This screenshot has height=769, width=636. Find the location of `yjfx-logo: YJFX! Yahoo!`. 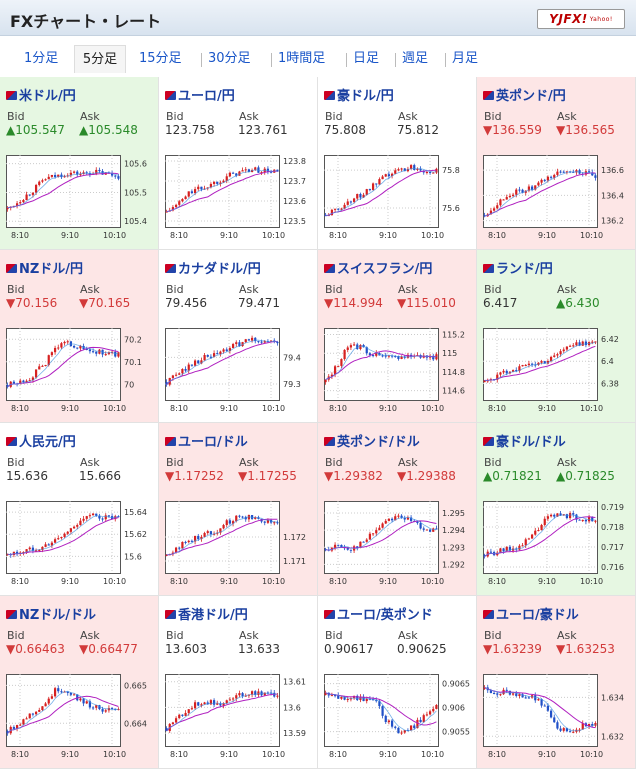

yjfx-logo: YJFX! Yahoo! is located at coordinates (581, 19).